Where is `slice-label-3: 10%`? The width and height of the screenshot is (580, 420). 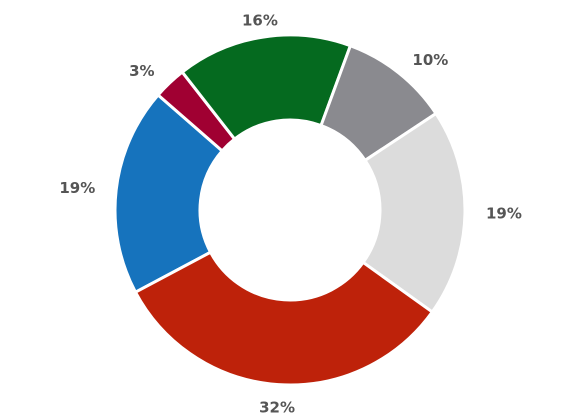 slice-label-3: 10% is located at coordinates (430, 60).